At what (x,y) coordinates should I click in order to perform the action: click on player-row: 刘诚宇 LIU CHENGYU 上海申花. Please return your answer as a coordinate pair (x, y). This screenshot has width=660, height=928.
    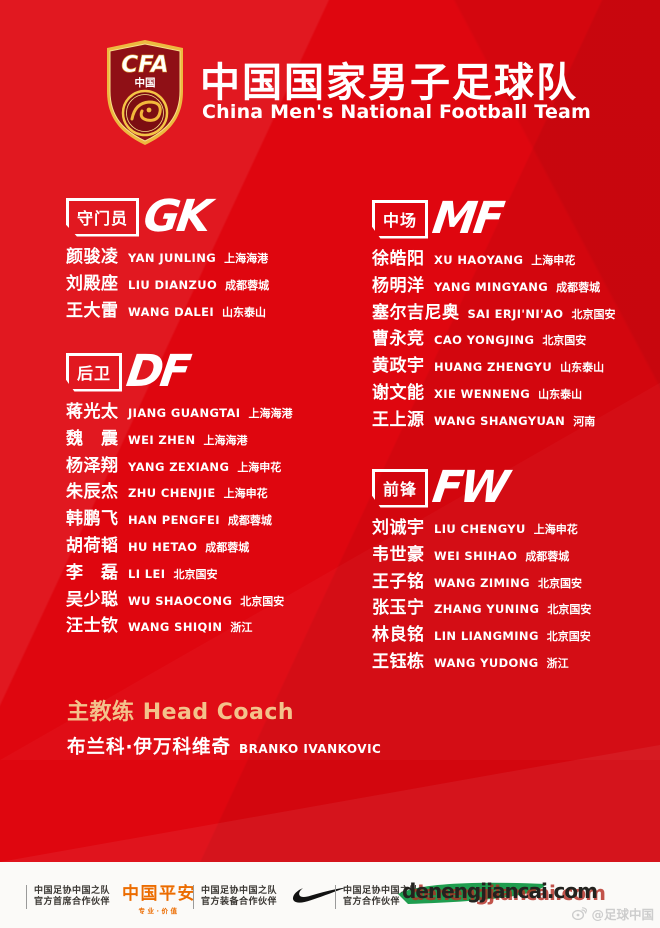
    Looking at the image, I should click on (516, 526).